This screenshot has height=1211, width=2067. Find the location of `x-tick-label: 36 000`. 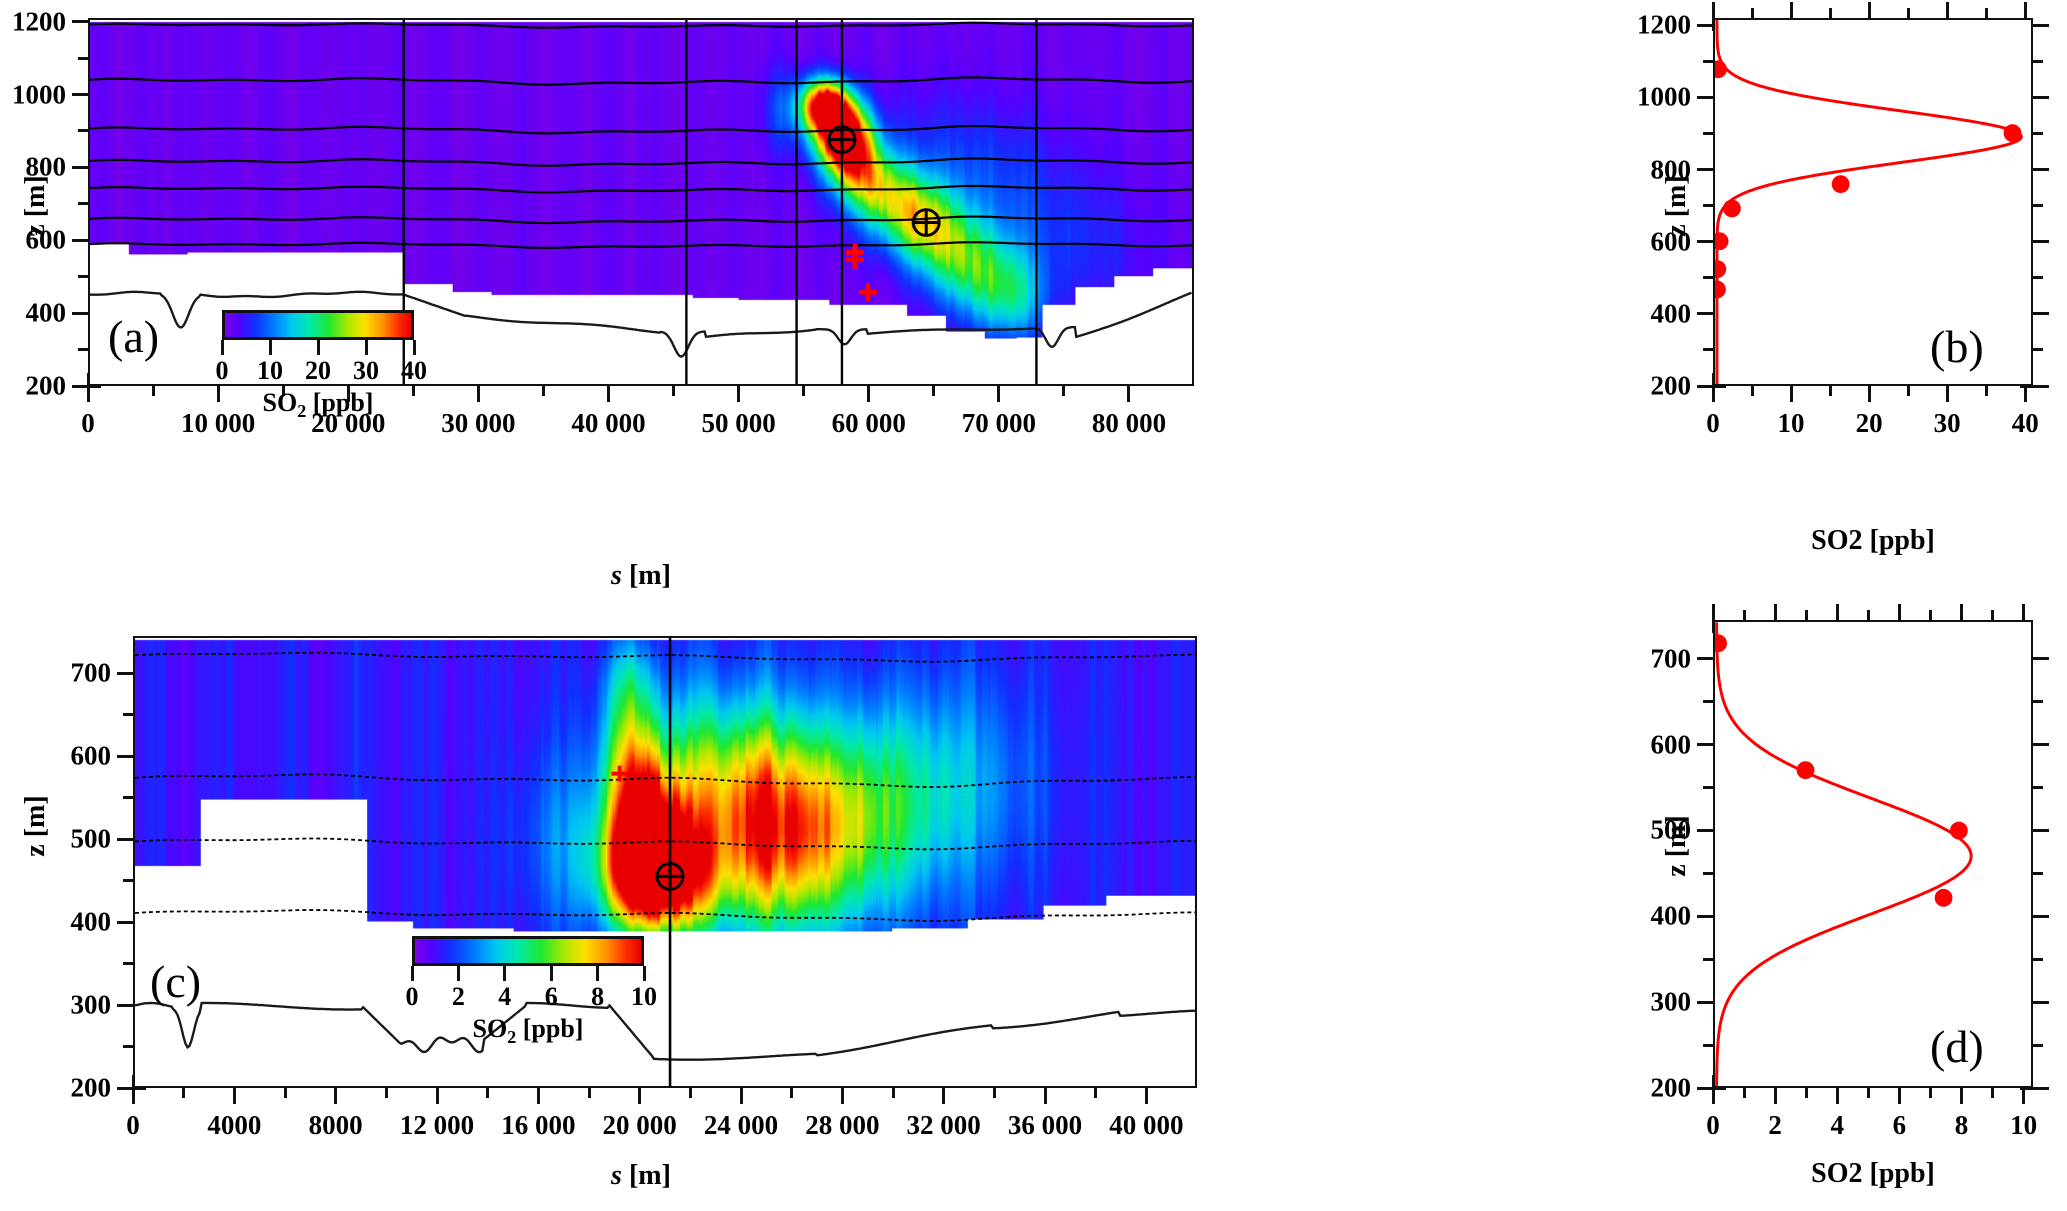

x-tick-label: 36 000 is located at coordinates (1045, 1125).